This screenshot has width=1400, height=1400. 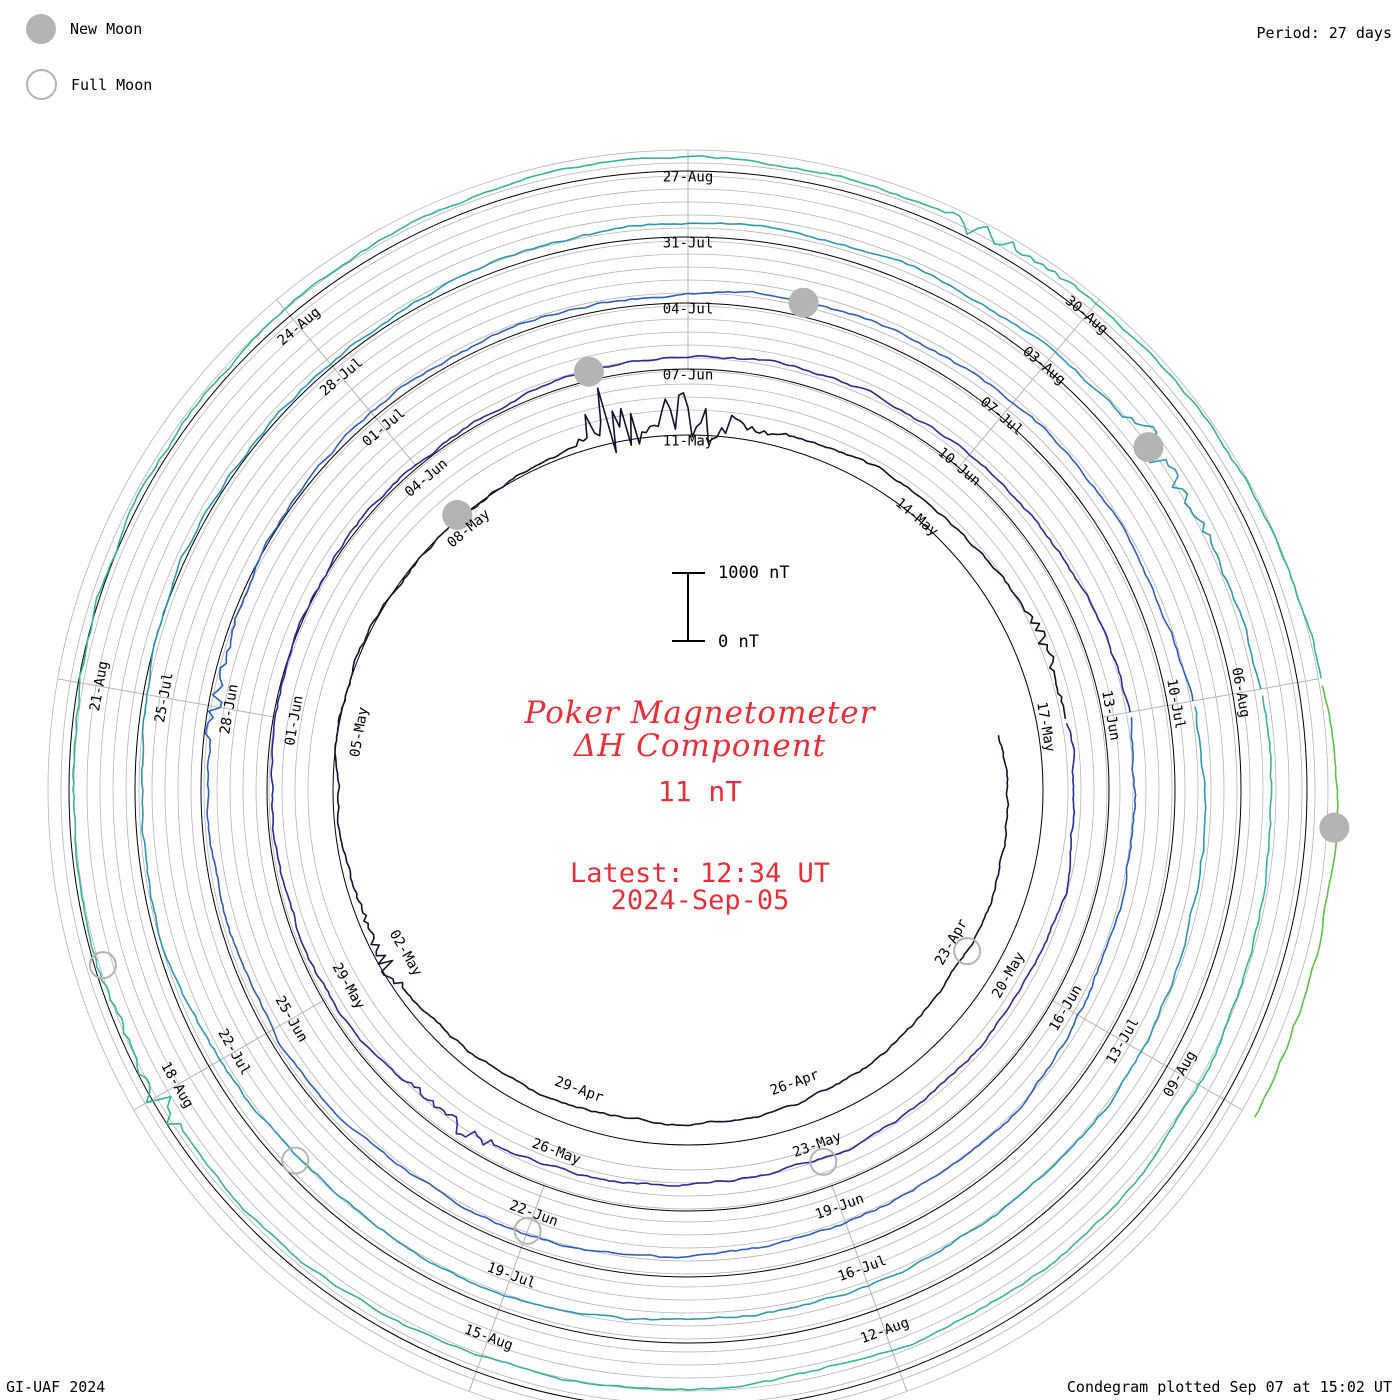 What do you see at coordinates (839, 1207) in the screenshot?
I see `date-label: 19-Jun` at bounding box center [839, 1207].